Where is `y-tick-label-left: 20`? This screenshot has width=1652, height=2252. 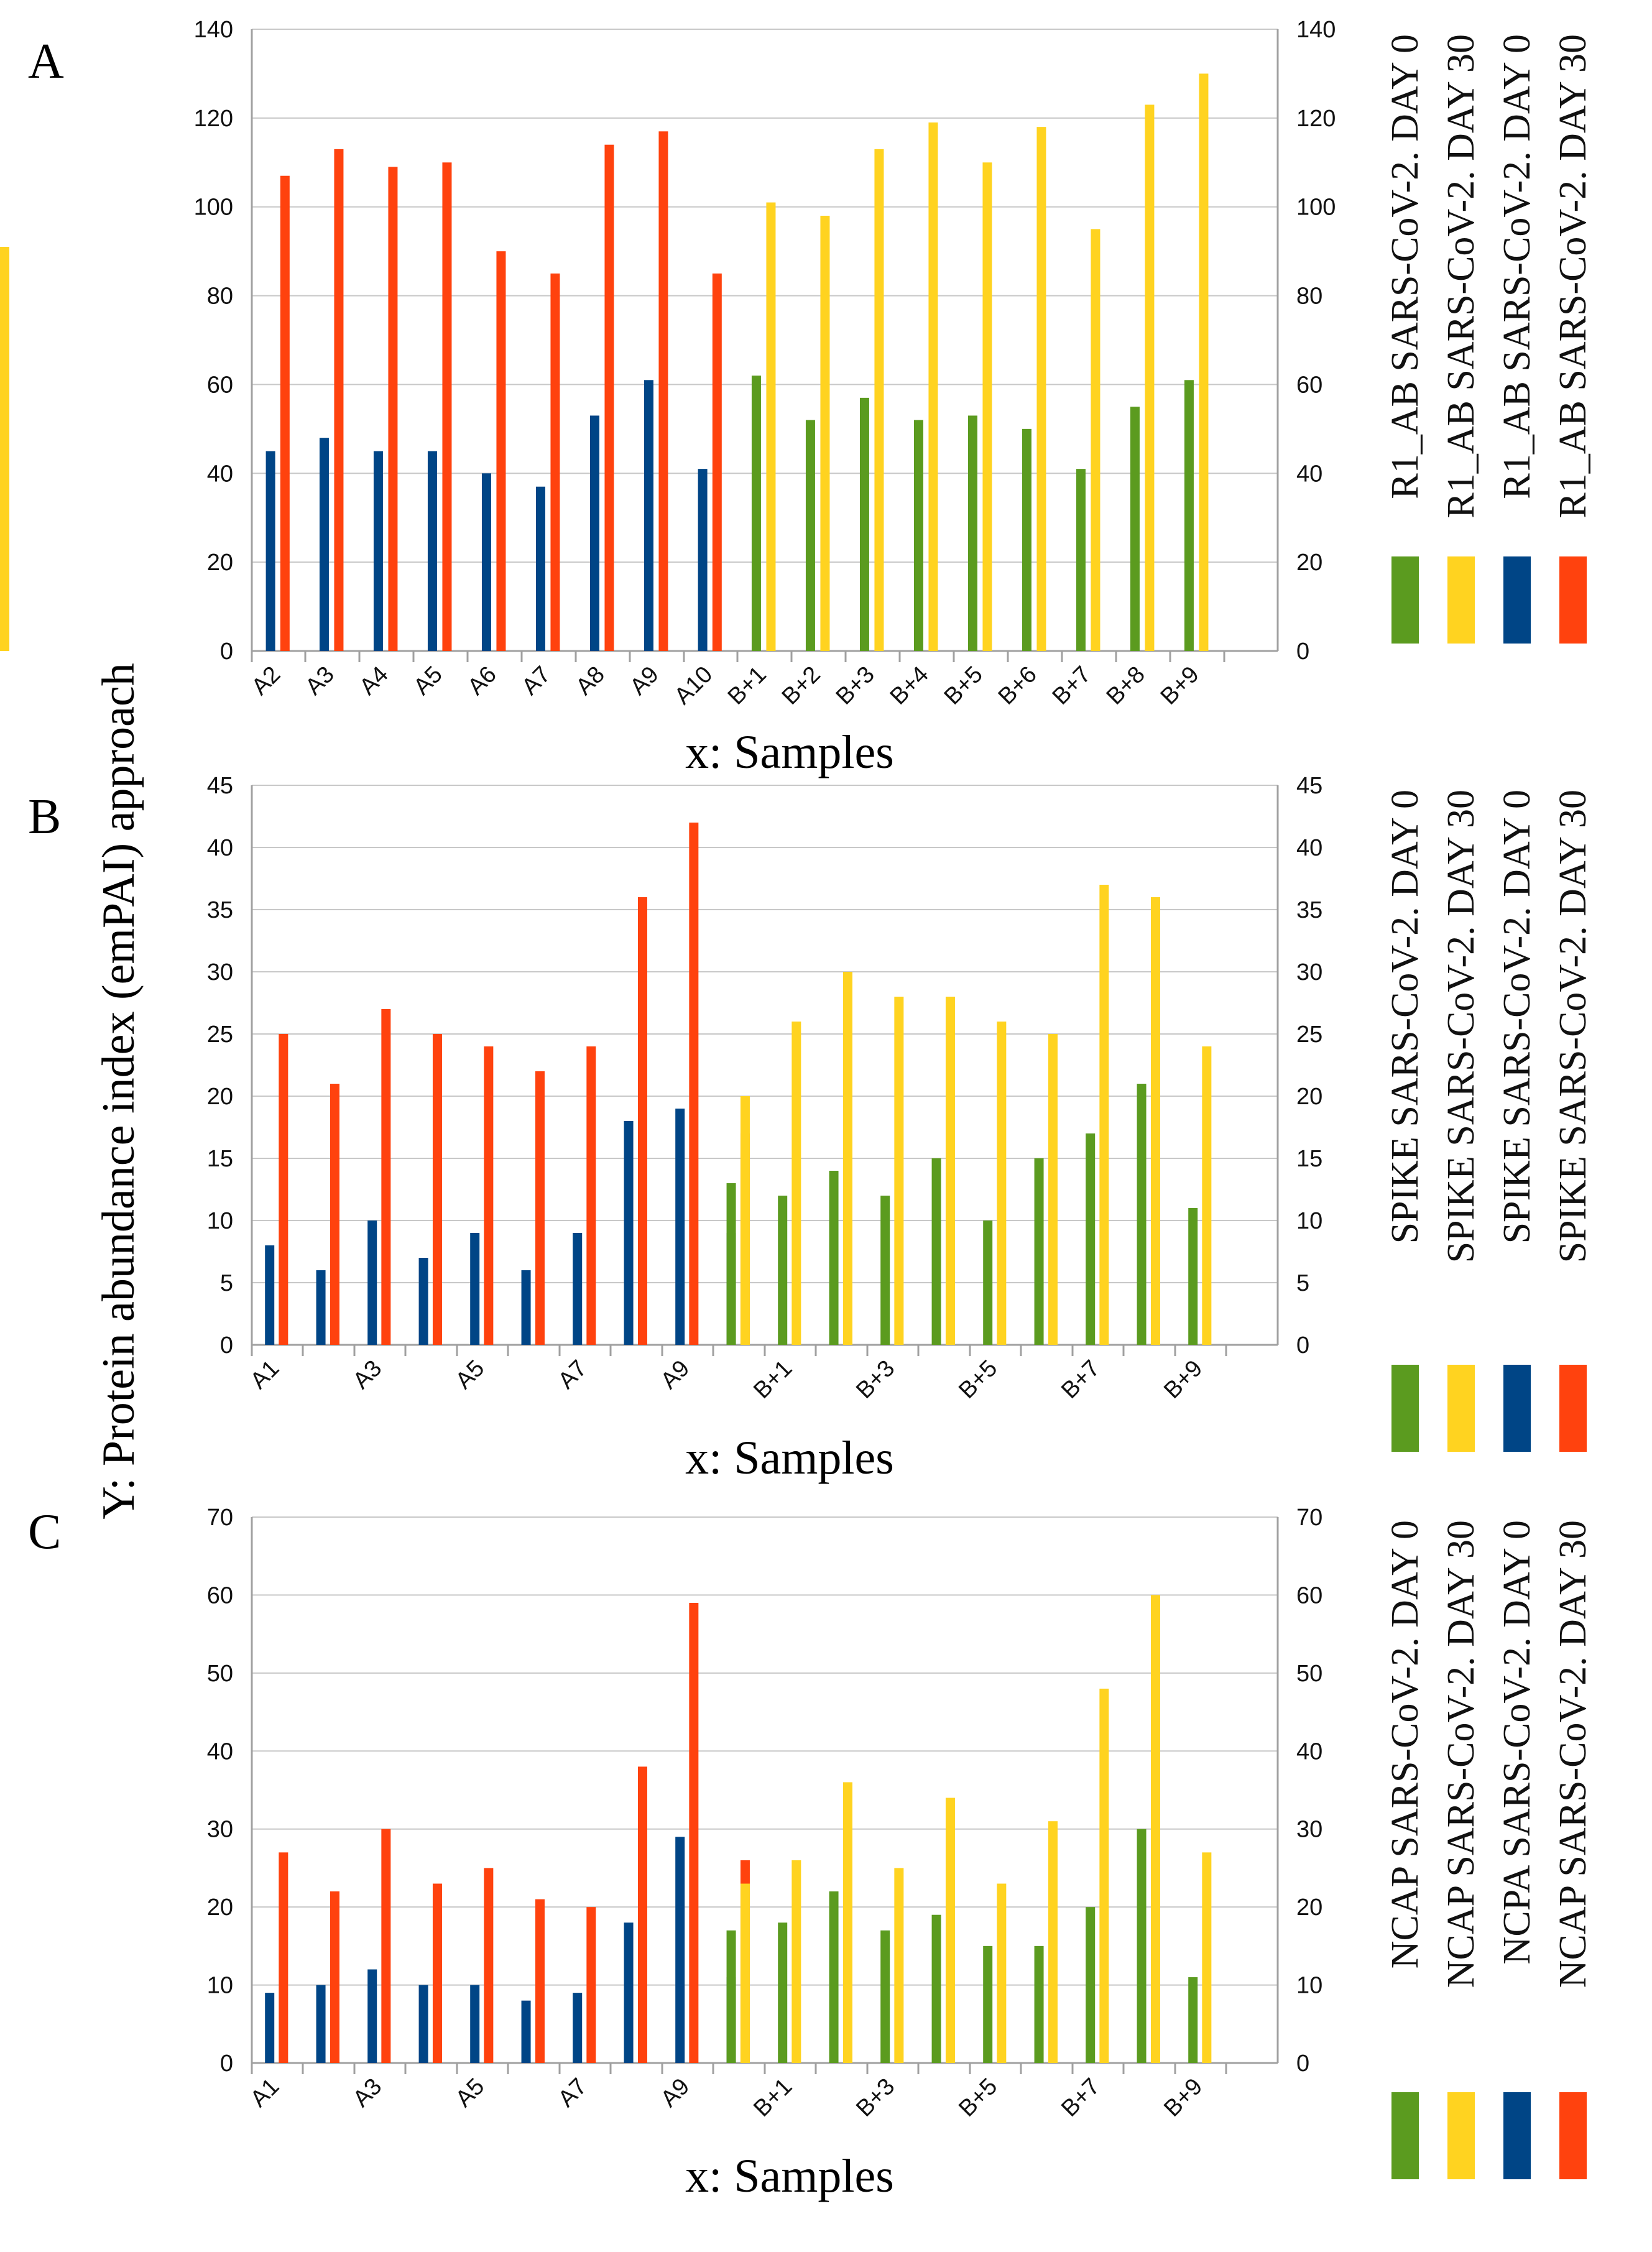
y-tick-label-left: 20 is located at coordinates (220, 1097).